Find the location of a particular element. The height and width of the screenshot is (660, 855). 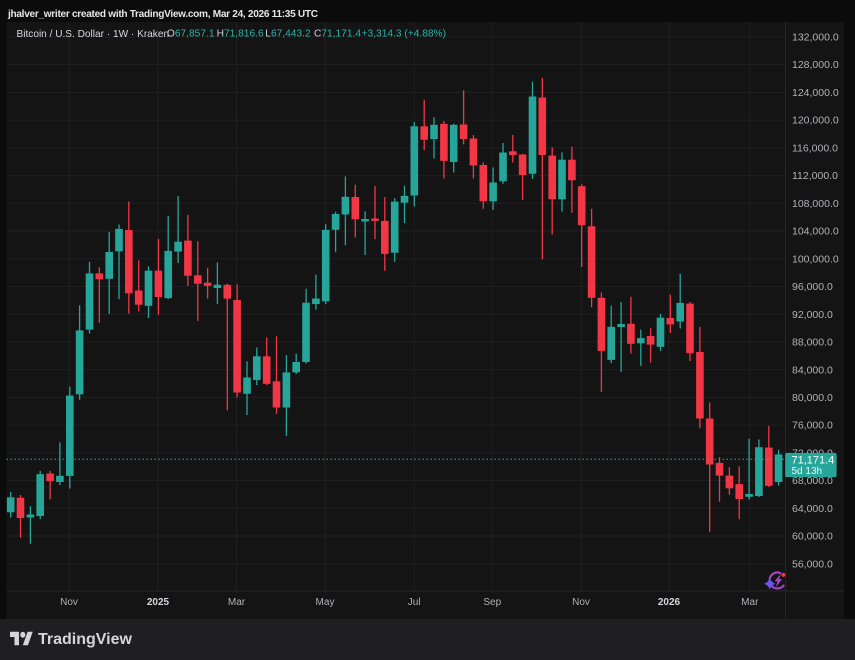

svg-text: 64,000.0 is located at coordinates (812, 509).